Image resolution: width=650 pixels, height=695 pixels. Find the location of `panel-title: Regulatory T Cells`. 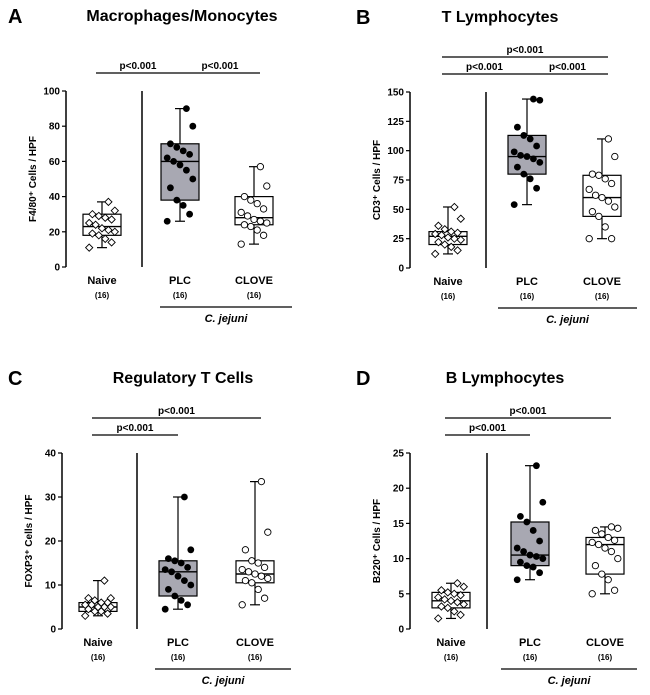

panel-title: Regulatory T Cells is located at coordinates (183, 378).